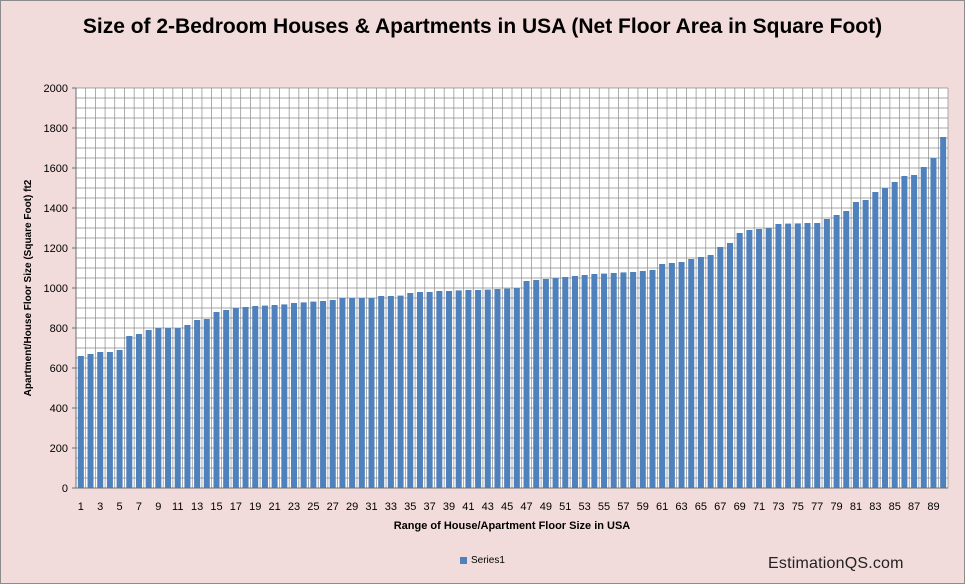  What do you see at coordinates (371, 507) in the screenshot?
I see `x-tick-label: 31` at bounding box center [371, 507].